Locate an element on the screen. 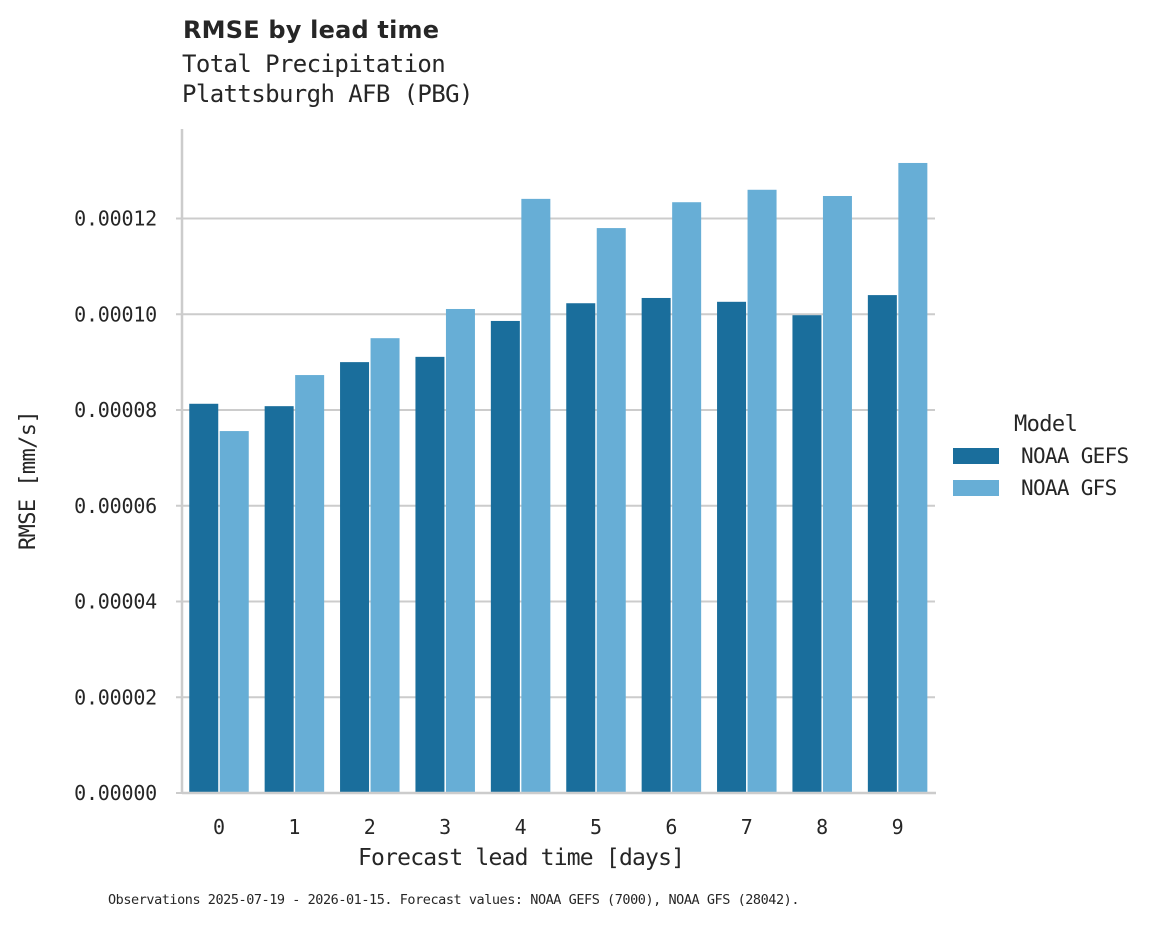 This screenshot has height=928, width=1175. y-tick-label: 0.00008 is located at coordinates (115, 410).